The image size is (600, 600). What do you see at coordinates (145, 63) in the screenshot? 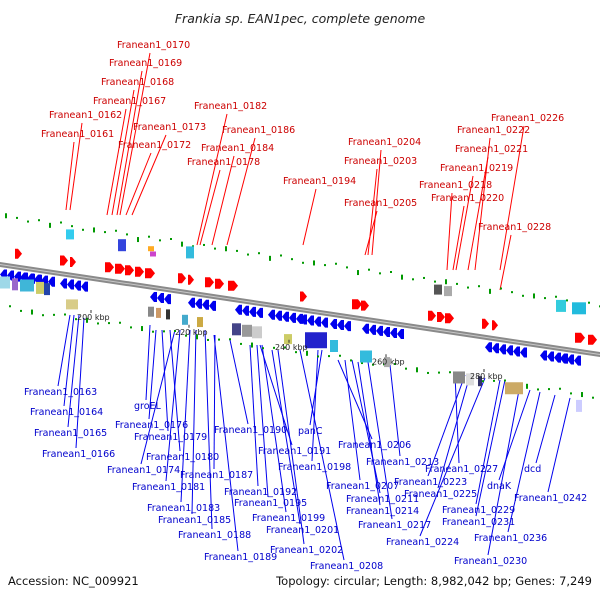
I see `top-gene-label: Franean1_0169` at bounding box center [145, 63].